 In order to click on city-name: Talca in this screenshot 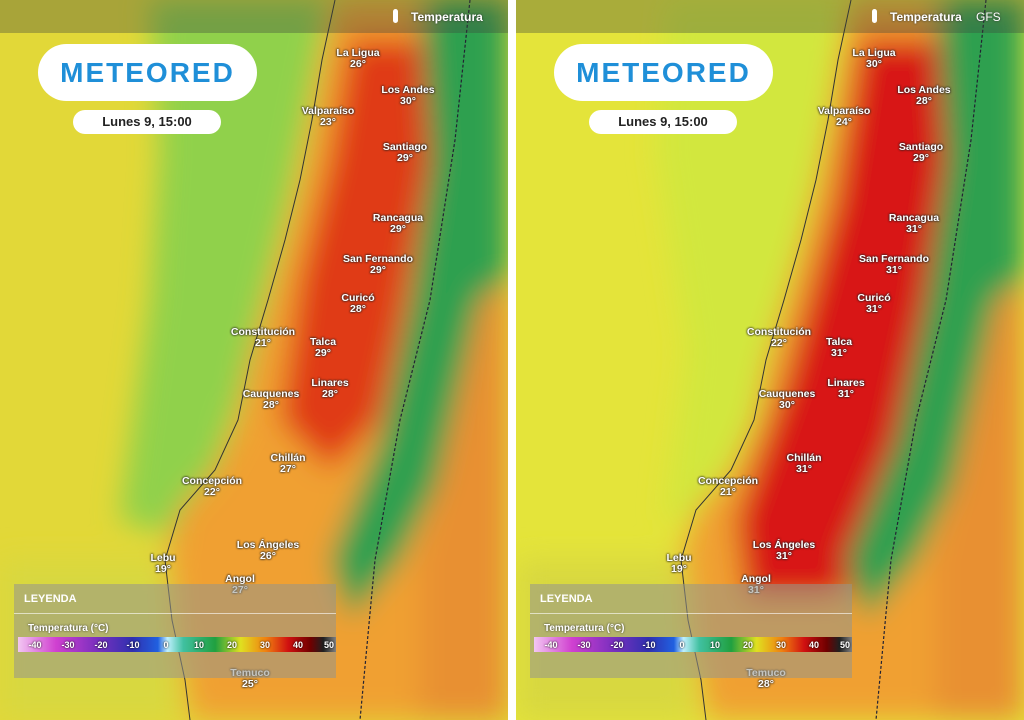, I will do `click(323, 342)`.